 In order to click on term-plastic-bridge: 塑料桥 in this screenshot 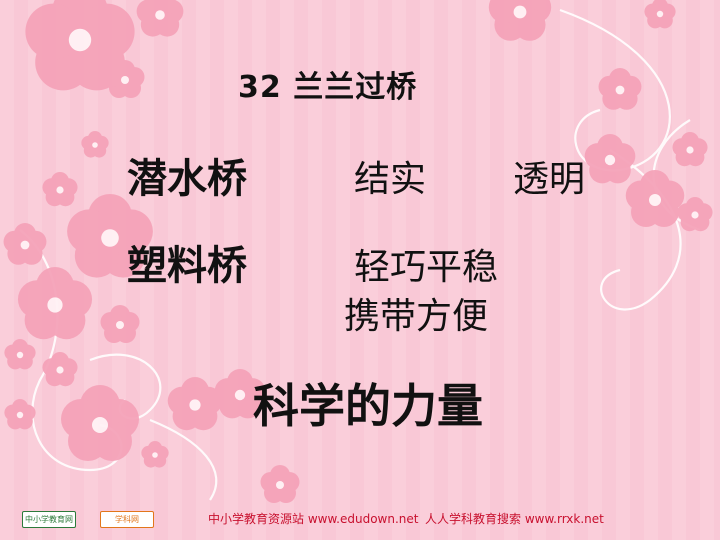, I will do `click(187, 266)`.